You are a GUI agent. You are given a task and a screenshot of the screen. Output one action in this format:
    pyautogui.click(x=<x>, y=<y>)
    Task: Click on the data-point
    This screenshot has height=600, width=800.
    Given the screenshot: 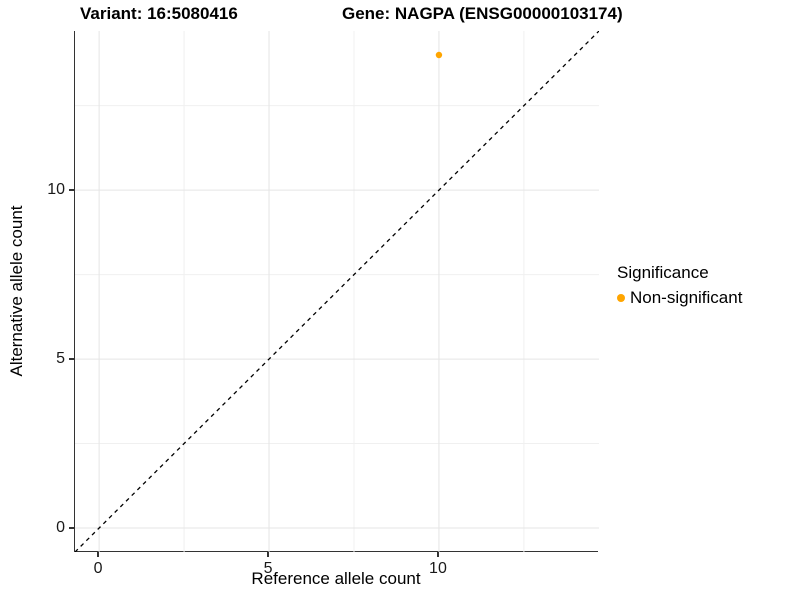 What is the action you would take?
    pyautogui.click(x=439, y=55)
    